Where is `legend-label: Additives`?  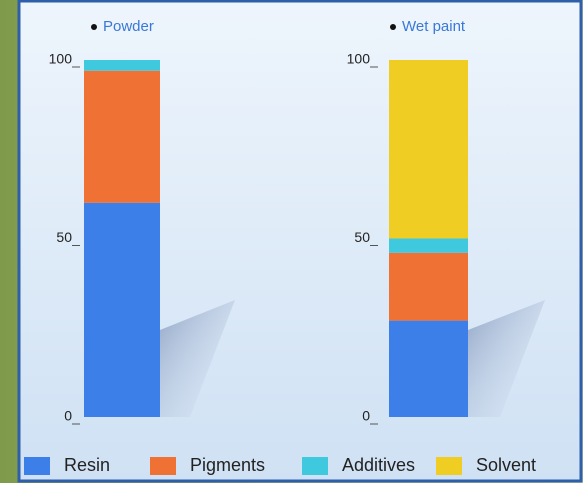
legend-label: Additives is located at coordinates (378, 465).